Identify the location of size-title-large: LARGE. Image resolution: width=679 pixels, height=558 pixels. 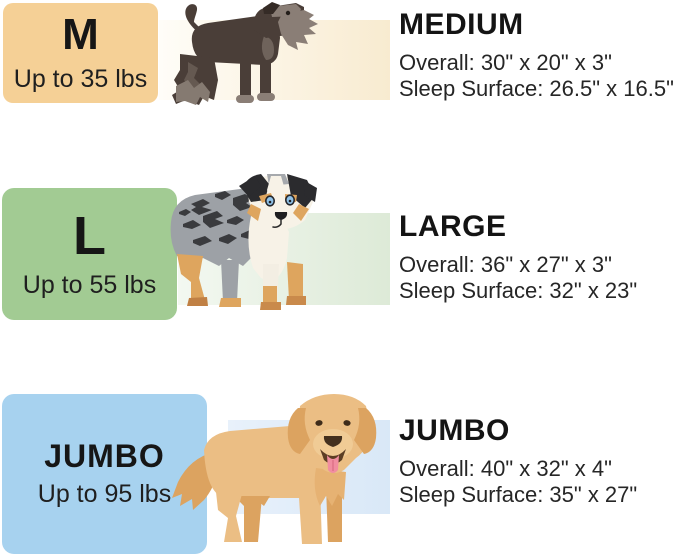
(453, 226).